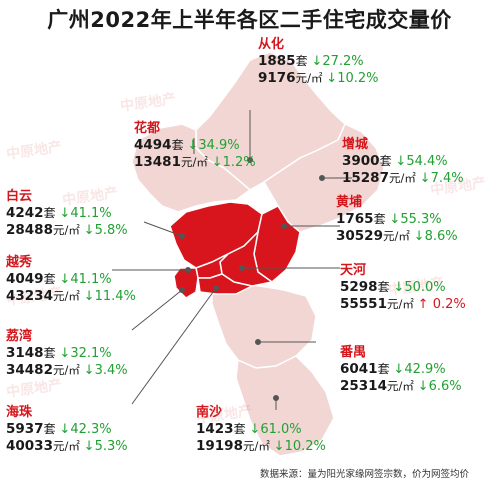 This screenshot has height=485, width=499. I want to click on price-value: 40033, so click(29, 446).